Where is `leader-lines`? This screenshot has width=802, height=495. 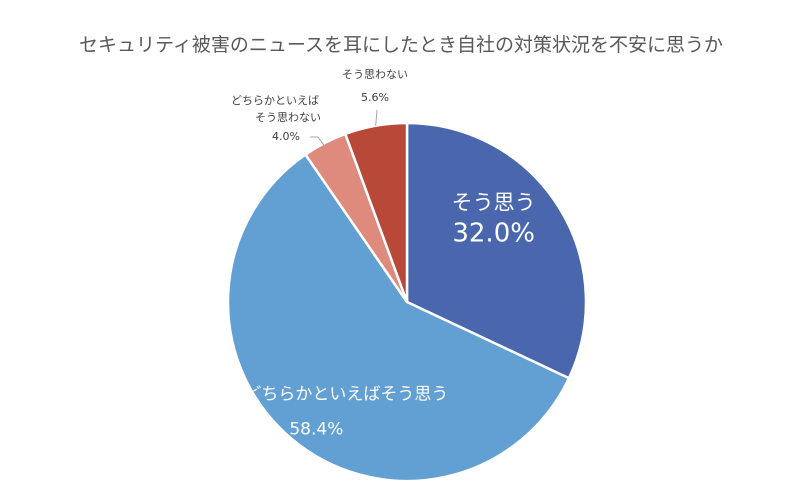 leader-lines is located at coordinates (344, 127).